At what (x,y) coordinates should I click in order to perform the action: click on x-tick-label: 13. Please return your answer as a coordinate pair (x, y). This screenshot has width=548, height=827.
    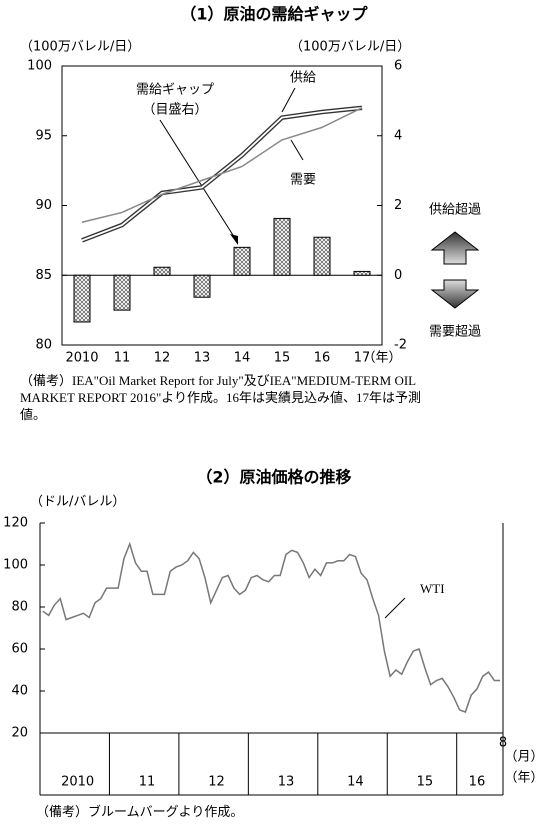
    Looking at the image, I should click on (202, 358).